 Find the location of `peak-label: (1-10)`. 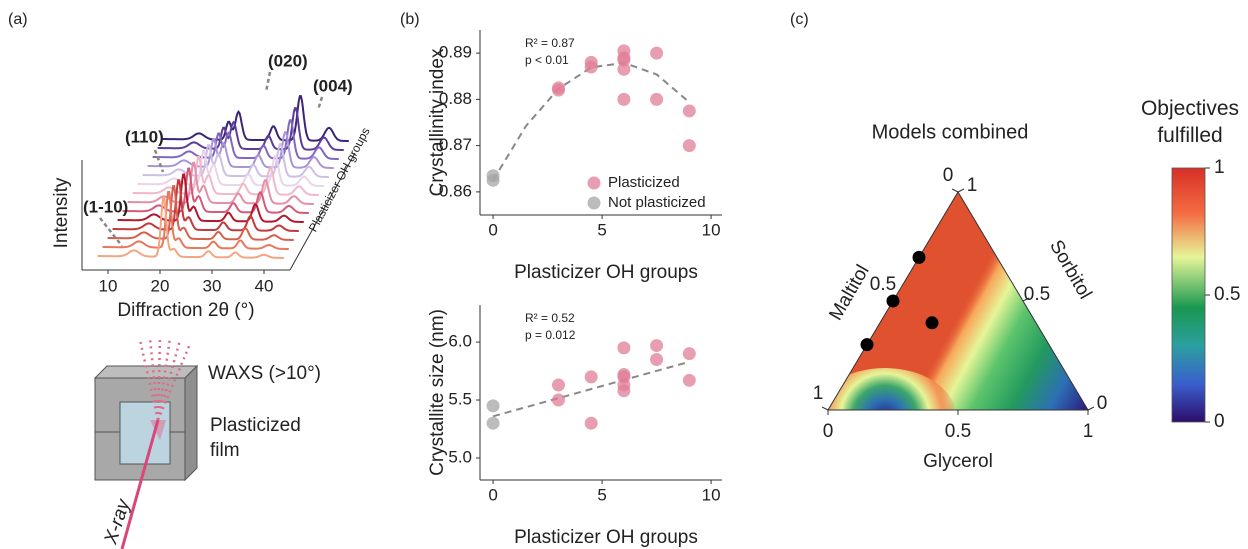

peak-label: (1-10) is located at coordinates (105, 206).